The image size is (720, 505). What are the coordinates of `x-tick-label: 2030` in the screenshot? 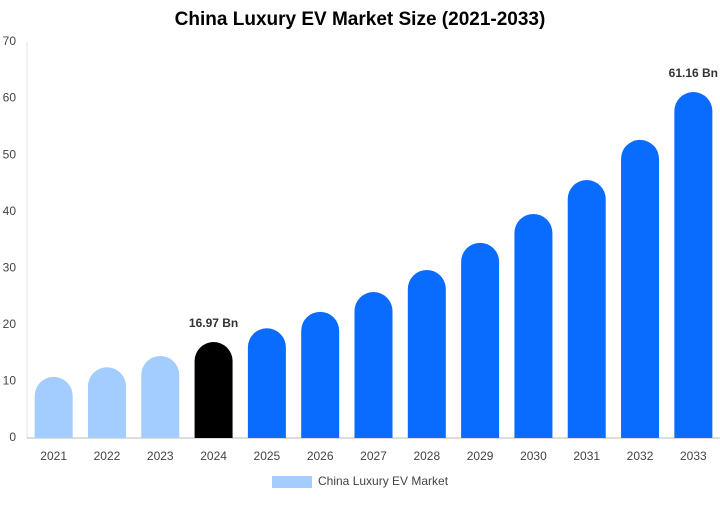 It's located at (533, 456).